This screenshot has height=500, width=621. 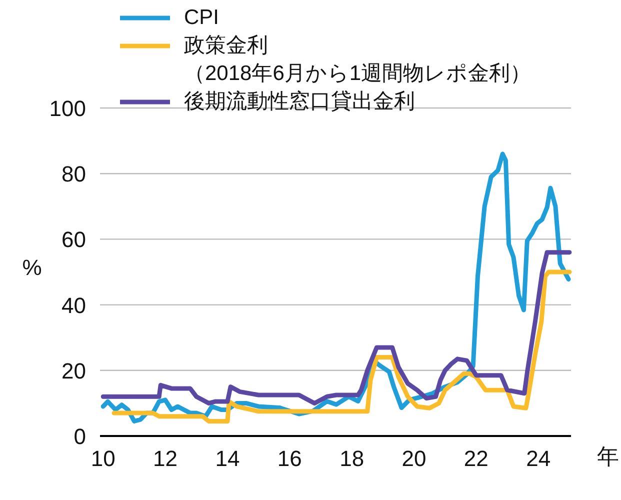 I want to click on legend-label: CPI, so click(x=202, y=18).